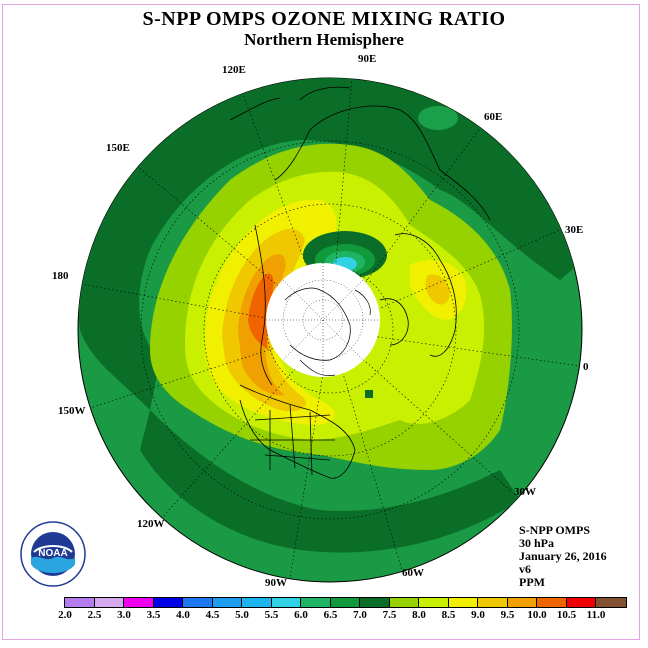 The width and height of the screenshot is (648, 648). I want to click on contour-7-0-south, so click(330, 481).